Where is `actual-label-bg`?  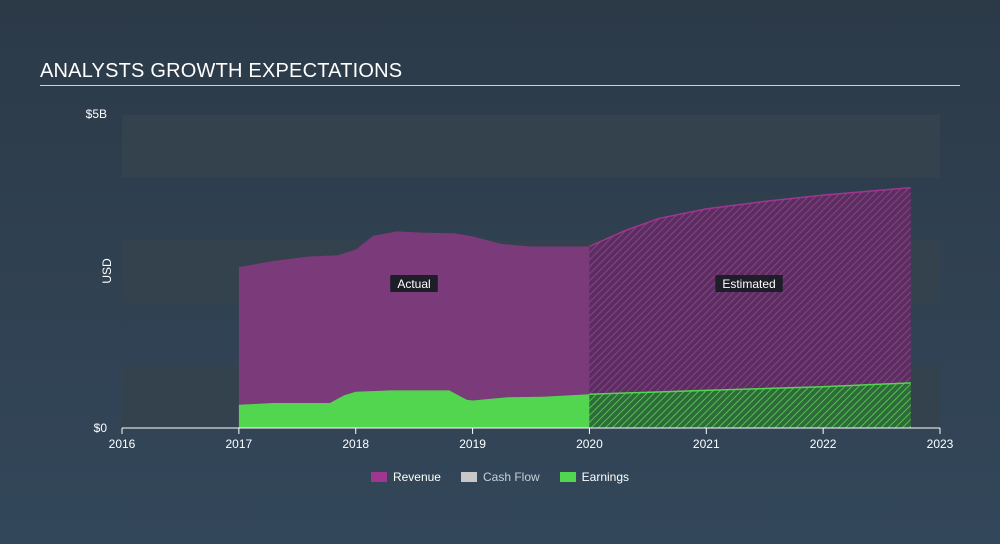 actual-label-bg is located at coordinates (414, 283).